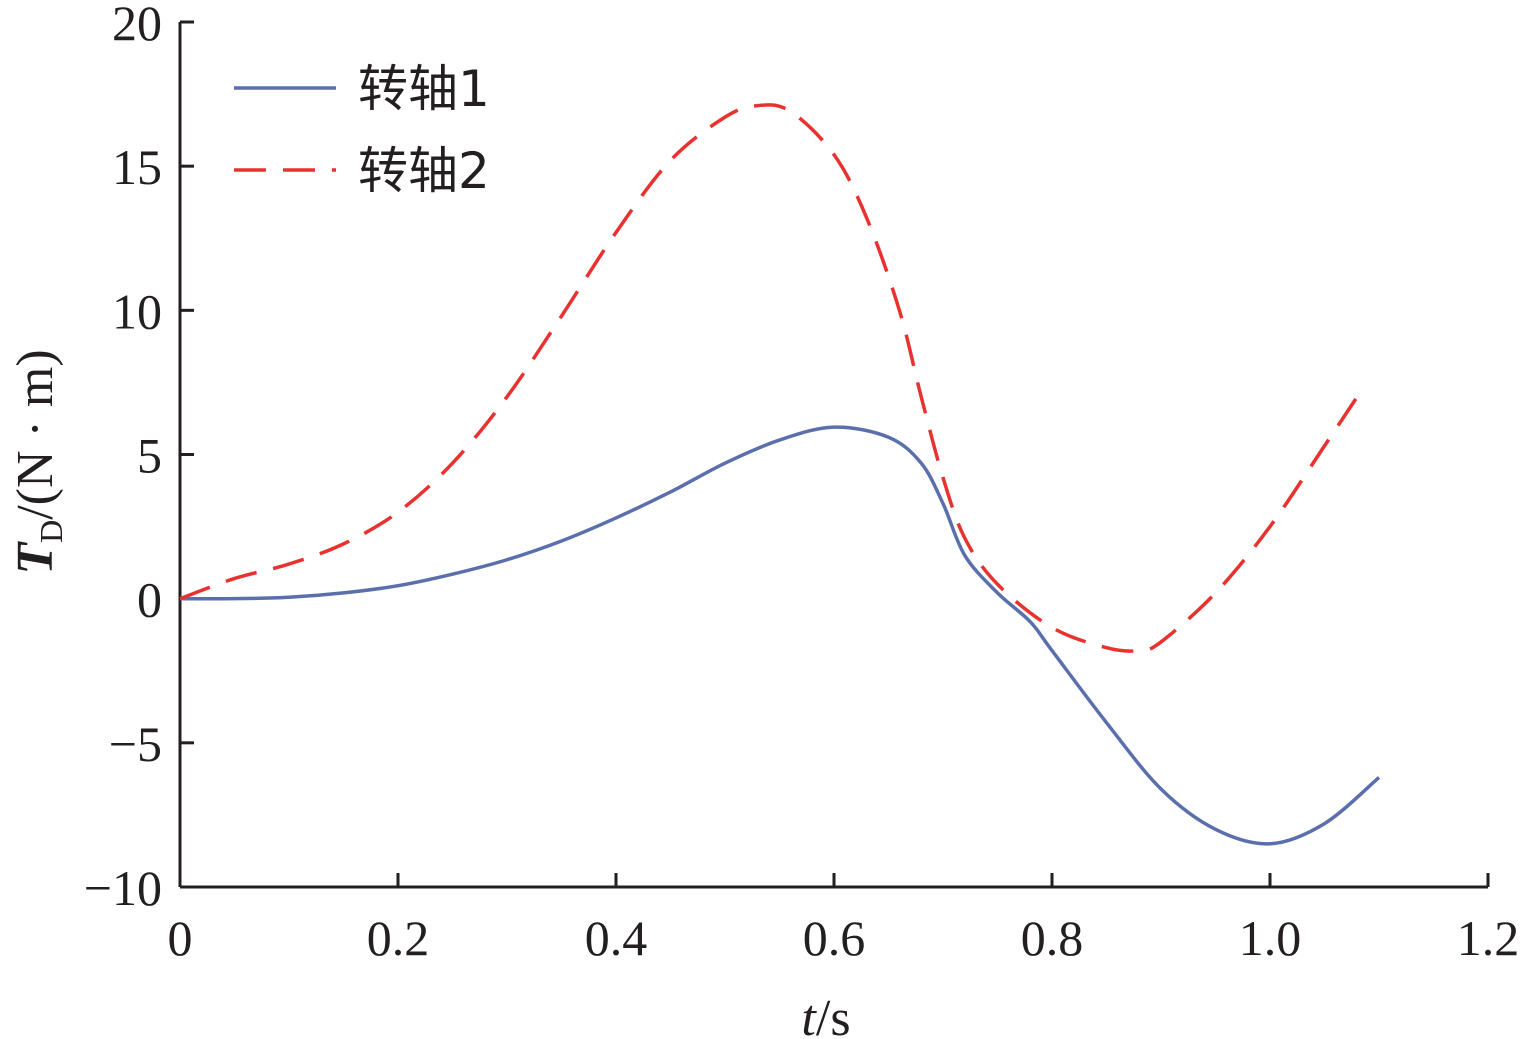  I want to click on x-tick-label: 1.0, so click(1270, 938).